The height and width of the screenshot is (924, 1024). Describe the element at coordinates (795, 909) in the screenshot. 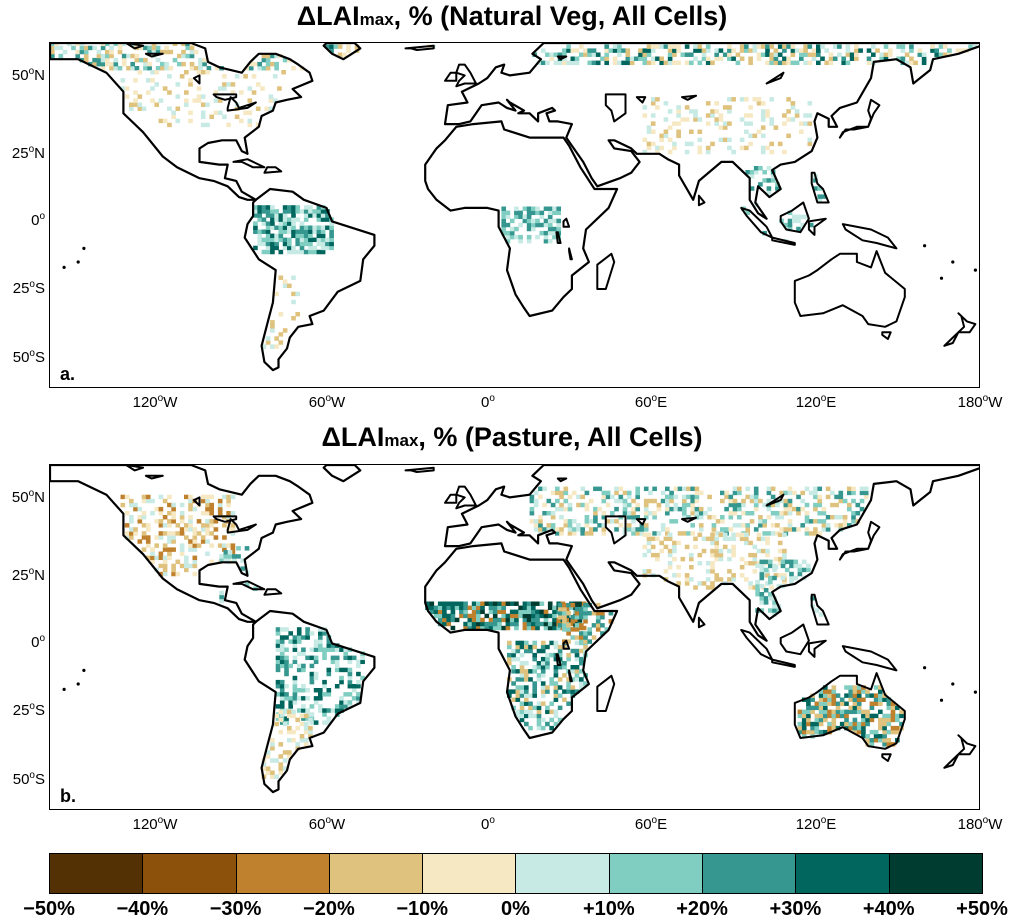

I see `colorbar-tick-label: +30%` at that location.